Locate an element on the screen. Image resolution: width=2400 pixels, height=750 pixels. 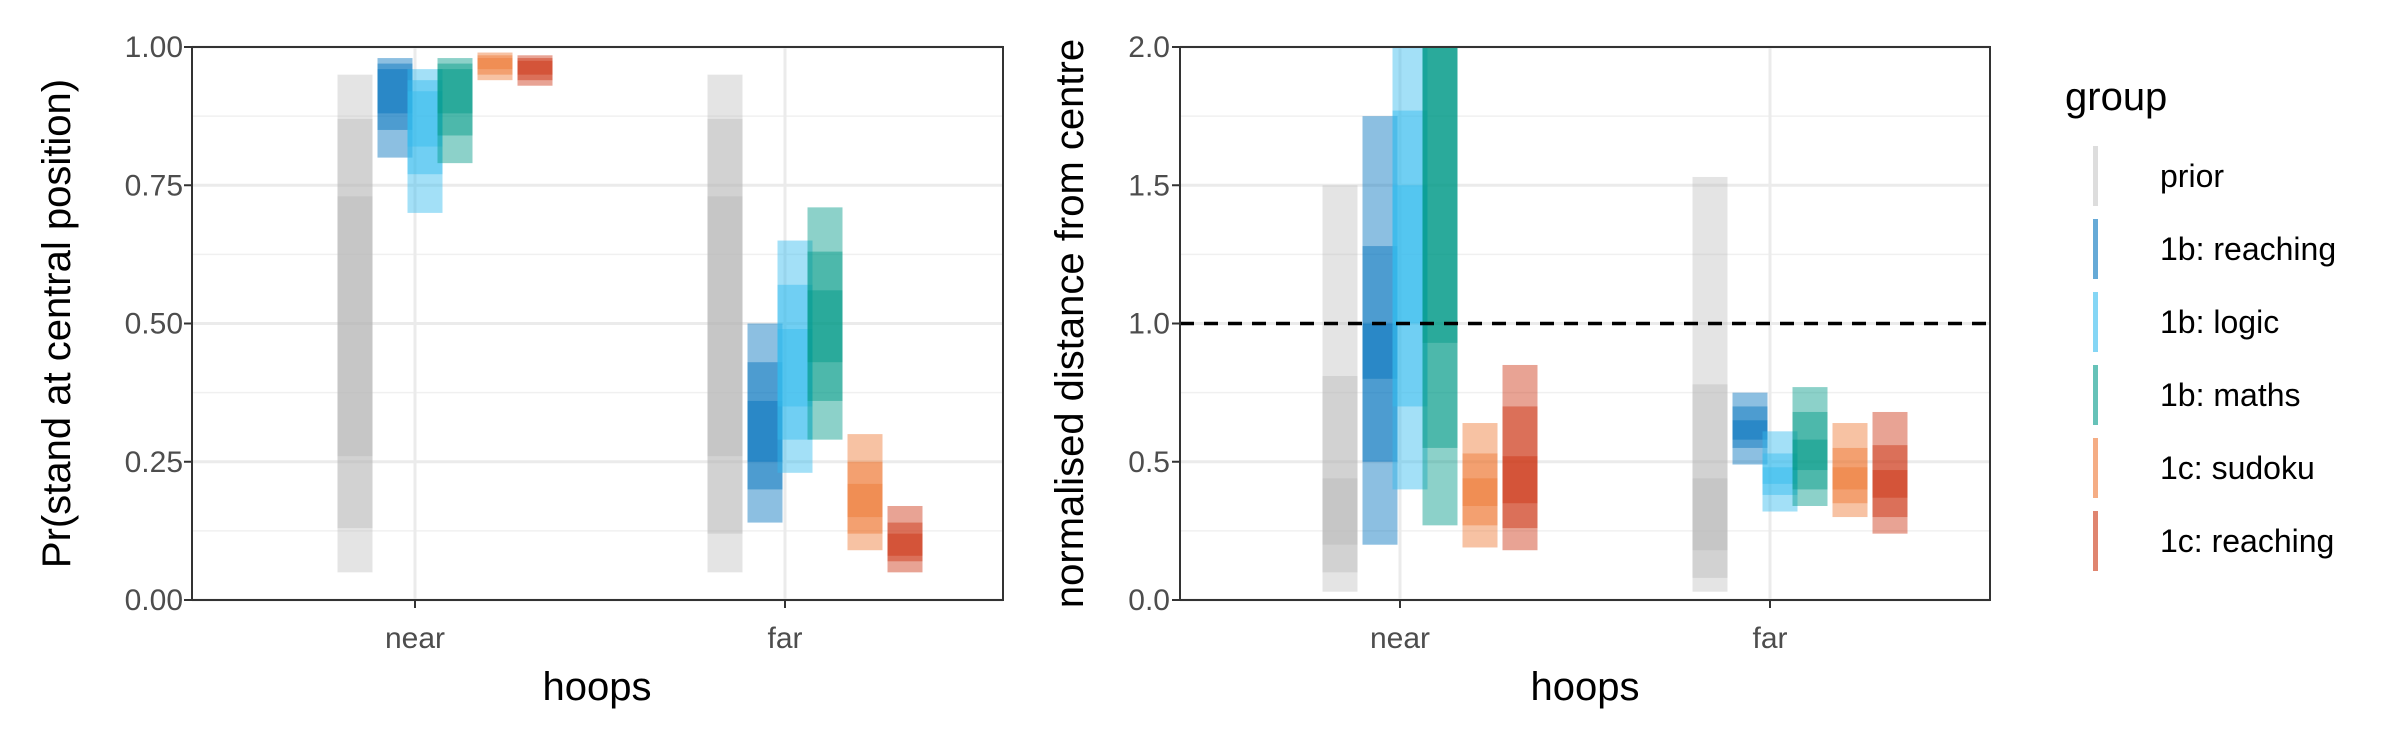
y-tick-label: 2.0 is located at coordinates (1149, 47).